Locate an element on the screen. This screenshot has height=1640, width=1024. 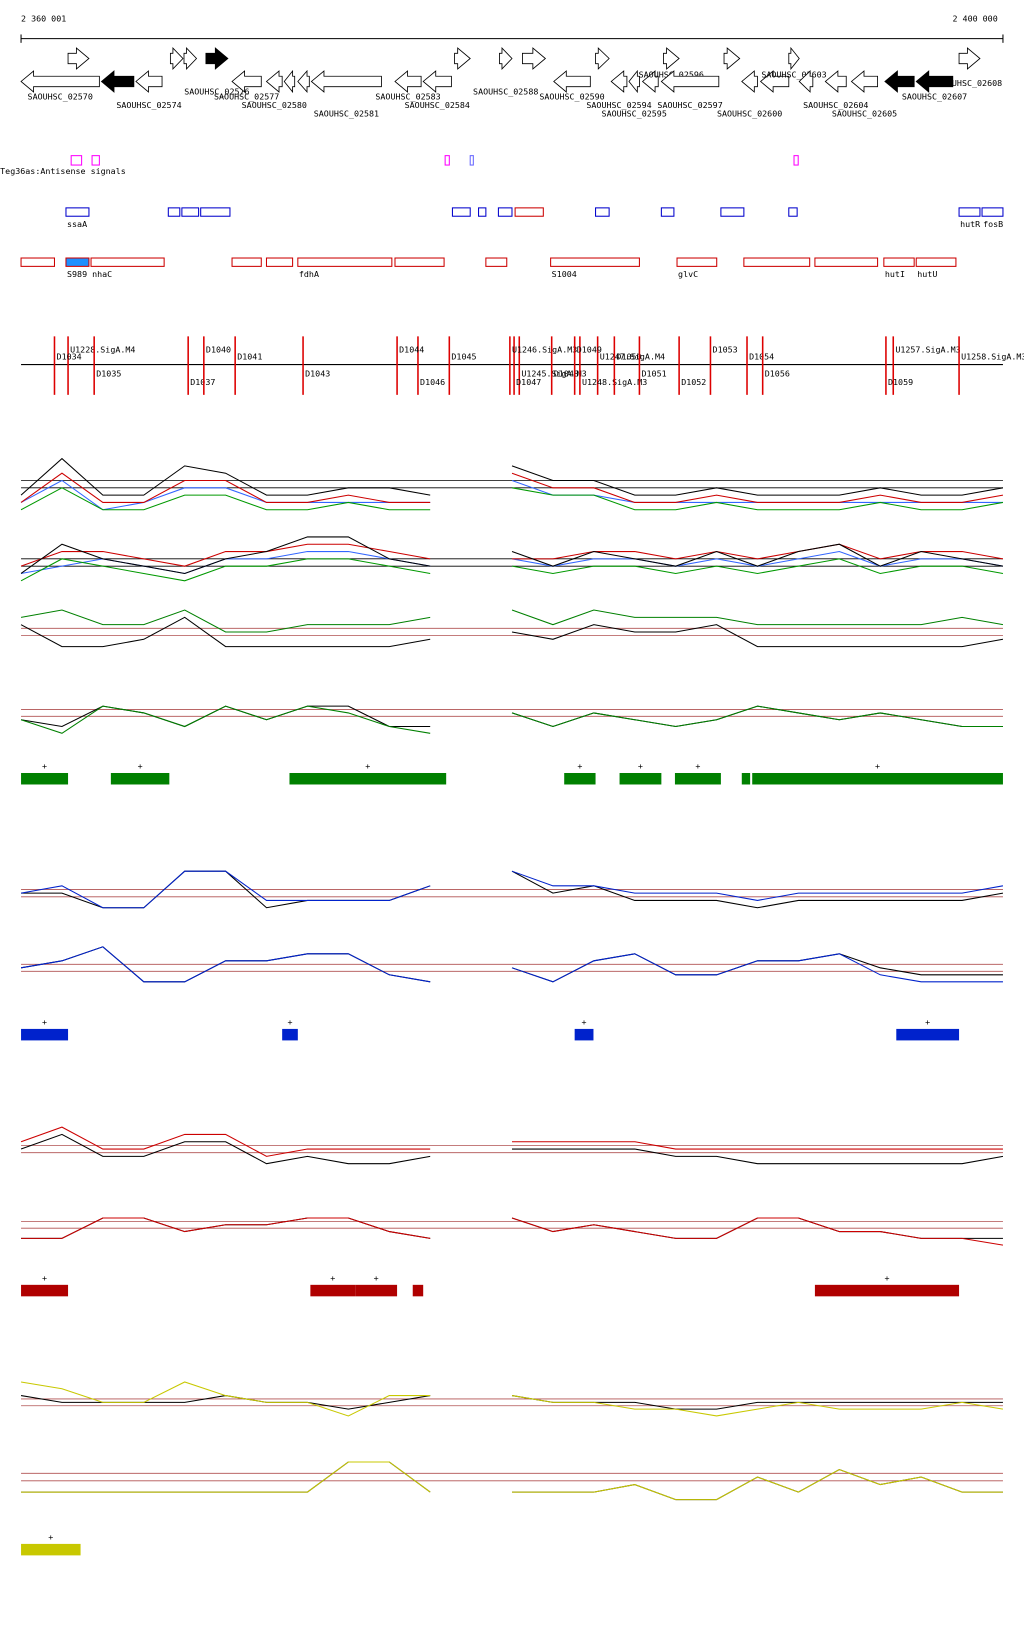
gene-label: SAOUHSC_02607 is located at coordinates (934, 97).